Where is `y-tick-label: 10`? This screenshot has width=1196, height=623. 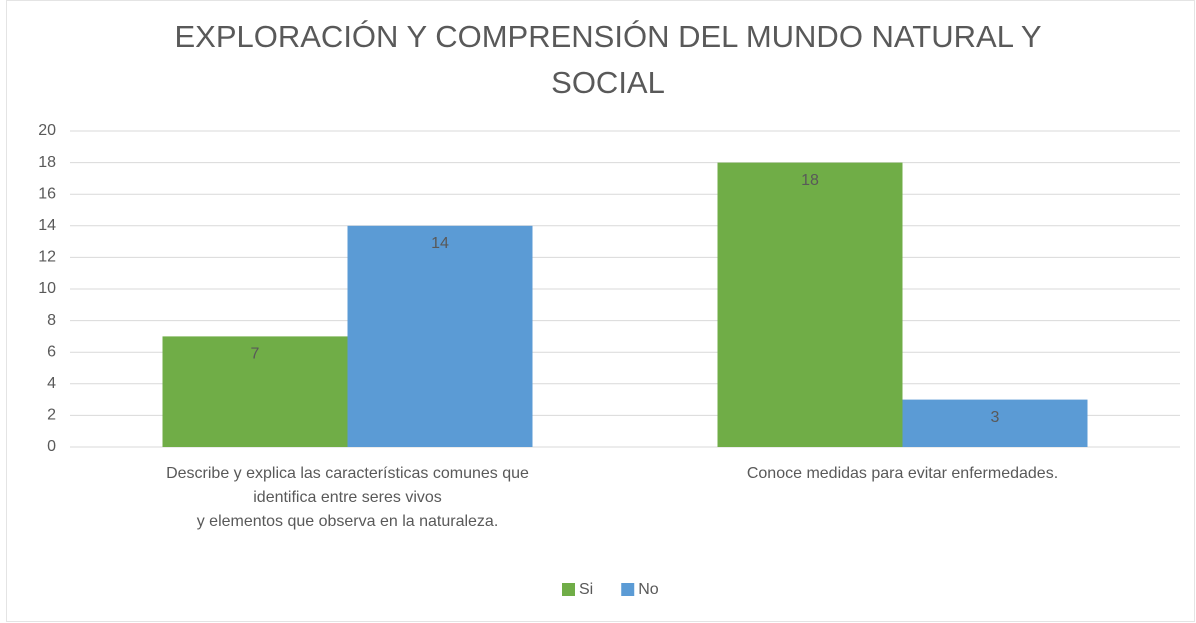
y-tick-label: 10 is located at coordinates (47, 288).